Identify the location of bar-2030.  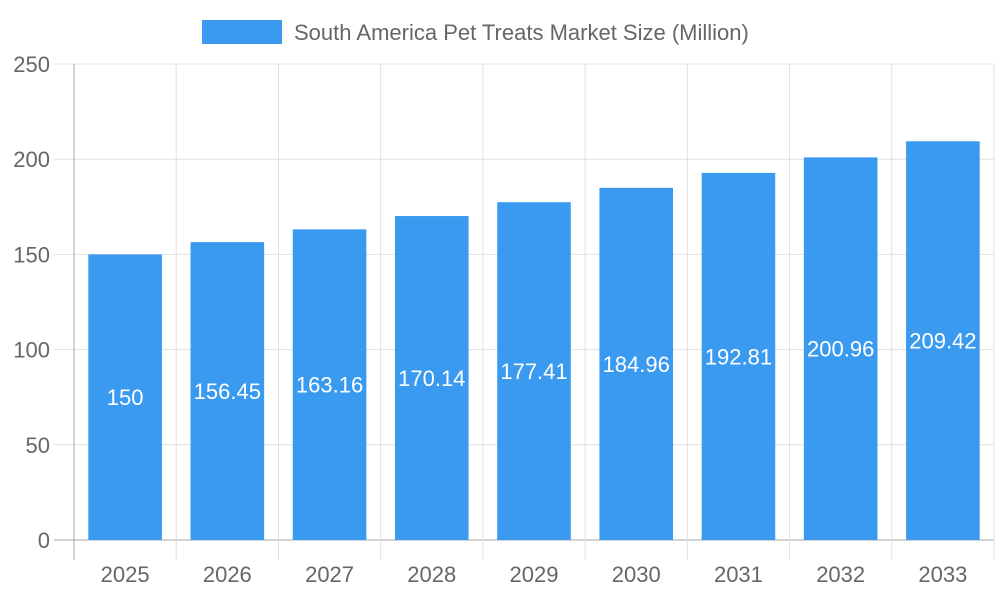
(636, 363).